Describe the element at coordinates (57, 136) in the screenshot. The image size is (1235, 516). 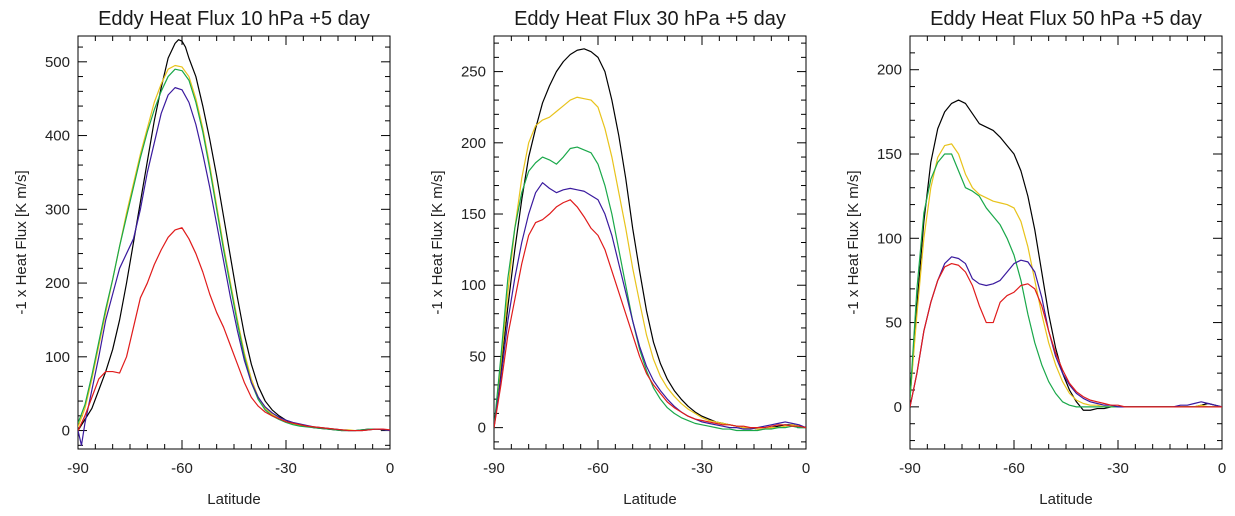
I see `y-tick-label: 400` at that location.